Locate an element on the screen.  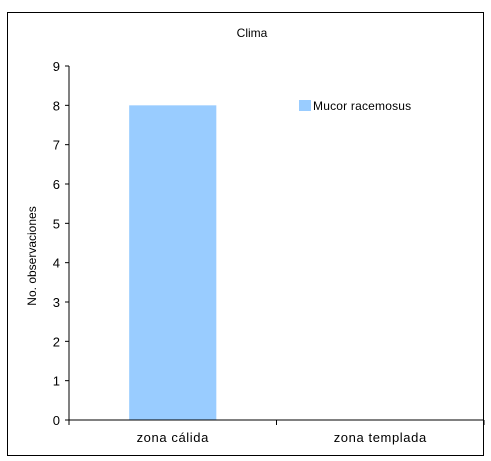
y-tick-label: 2 is located at coordinates (56, 341).